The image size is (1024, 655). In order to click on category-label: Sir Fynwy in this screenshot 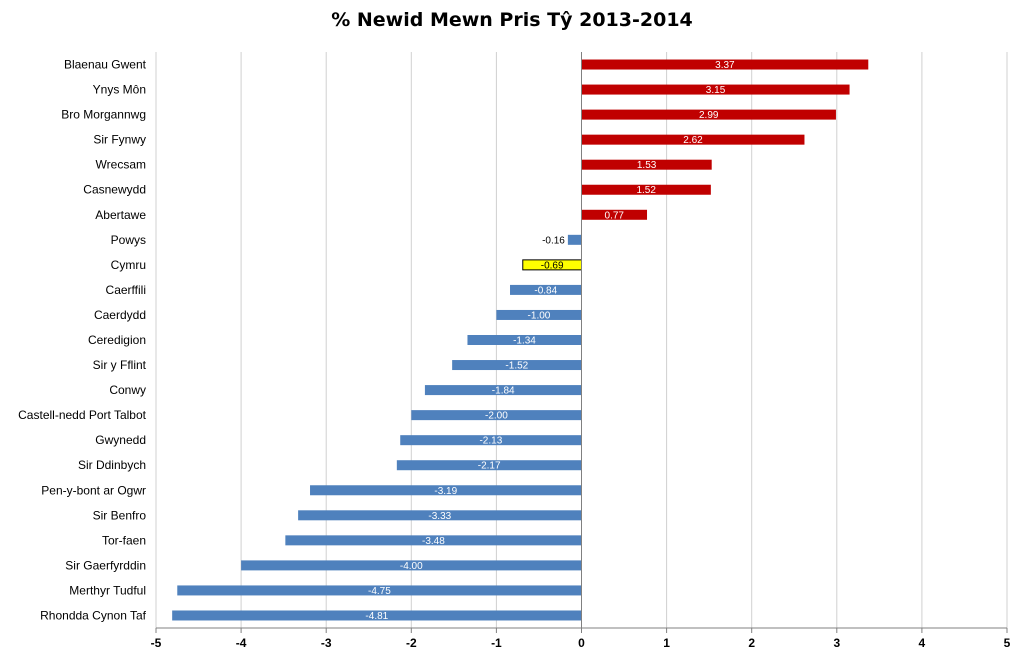, I will do `click(119, 140)`.